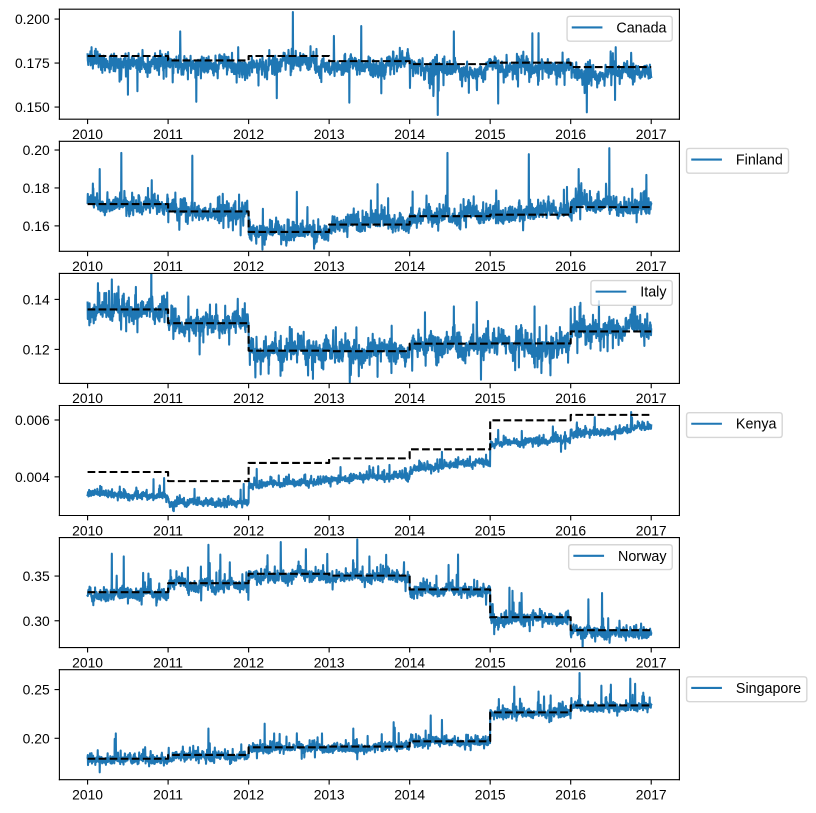 This screenshot has height=813, width=816. What do you see at coordinates (641, 28) in the screenshot?
I see `svg-text: Canada` at bounding box center [641, 28].